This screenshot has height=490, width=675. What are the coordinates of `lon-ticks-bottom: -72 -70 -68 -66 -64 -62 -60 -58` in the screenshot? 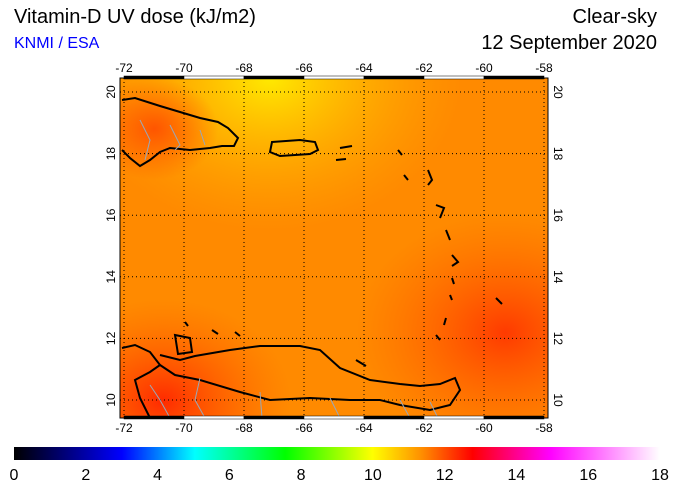 It's located at (334, 428).